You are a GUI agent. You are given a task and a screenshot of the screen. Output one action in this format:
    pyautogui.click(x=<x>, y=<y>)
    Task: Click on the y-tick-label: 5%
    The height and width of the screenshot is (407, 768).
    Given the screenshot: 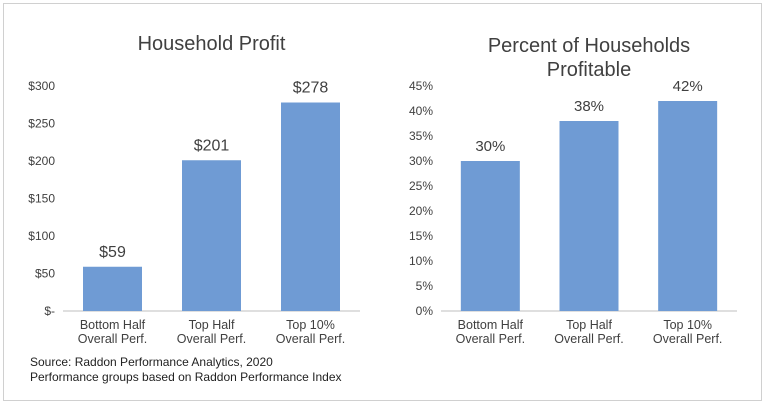 What is the action you would take?
    pyautogui.click(x=425, y=286)
    